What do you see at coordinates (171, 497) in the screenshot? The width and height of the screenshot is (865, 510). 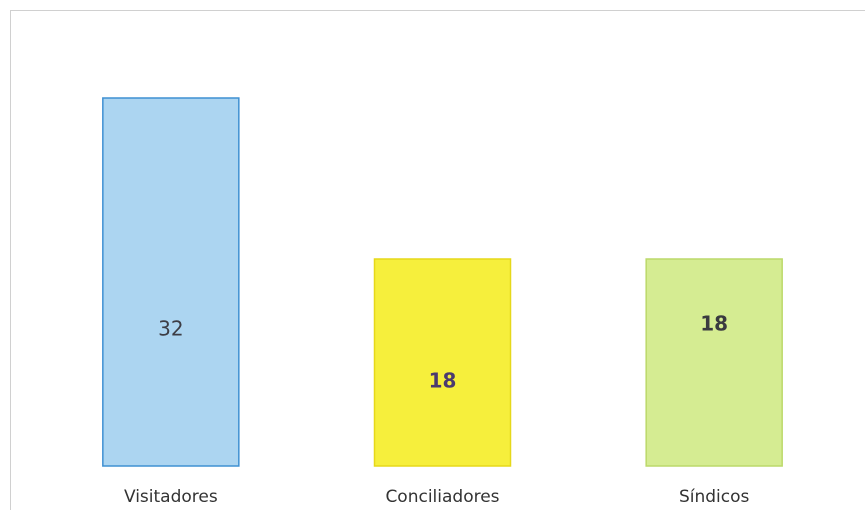 I see `x-tick-label: Visitadores` at bounding box center [171, 497].